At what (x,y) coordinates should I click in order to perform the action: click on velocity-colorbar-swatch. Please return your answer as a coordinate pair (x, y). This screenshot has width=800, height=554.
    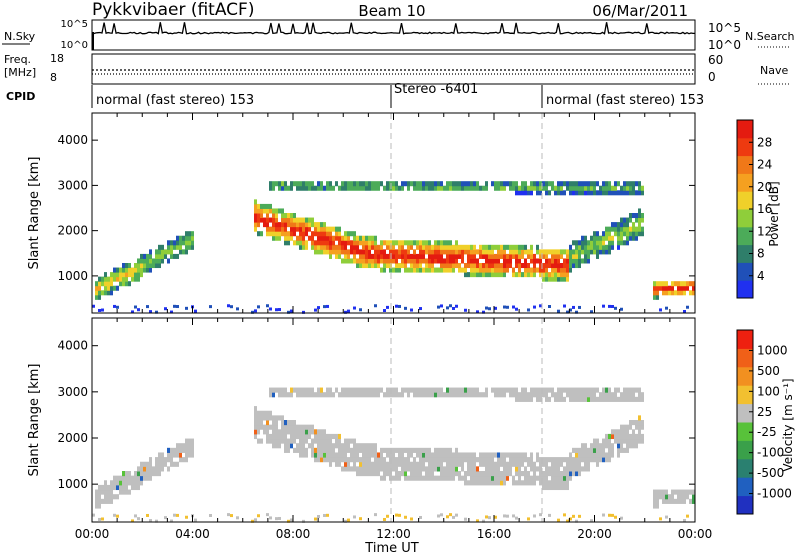
    Looking at the image, I should click on (745, 505).